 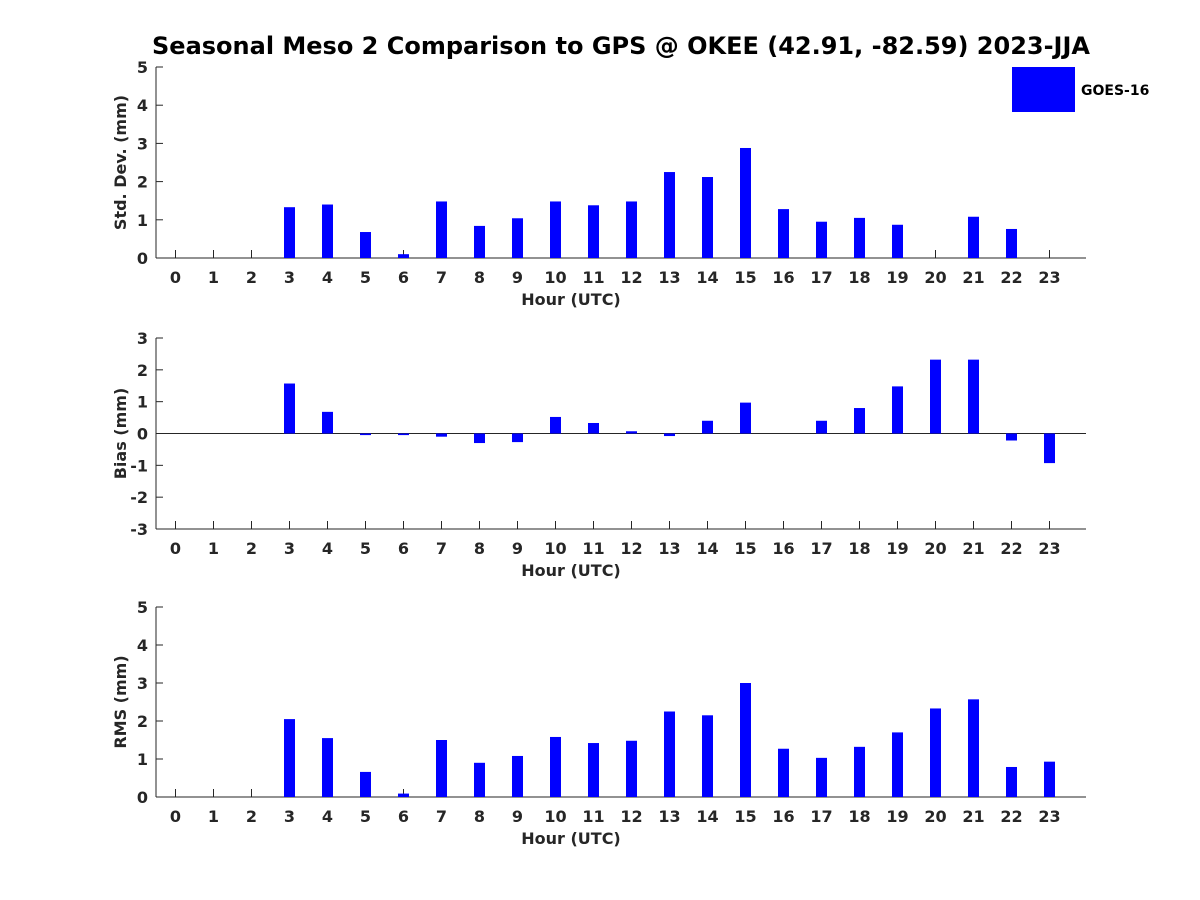 I want to click on legend-label: GOES-16, so click(x=1115, y=91).